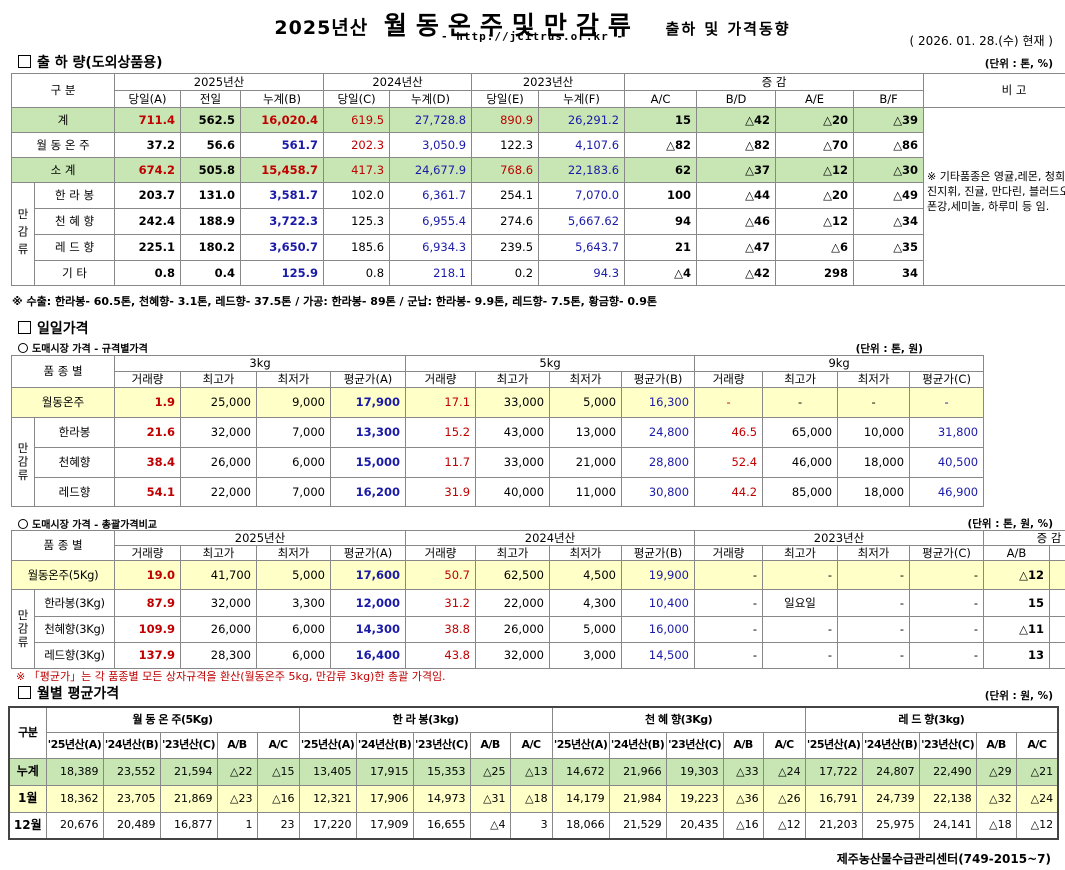  Describe the element at coordinates (188, 825) in the screenshot. I see `monthly-cell: 16,877` at that location.